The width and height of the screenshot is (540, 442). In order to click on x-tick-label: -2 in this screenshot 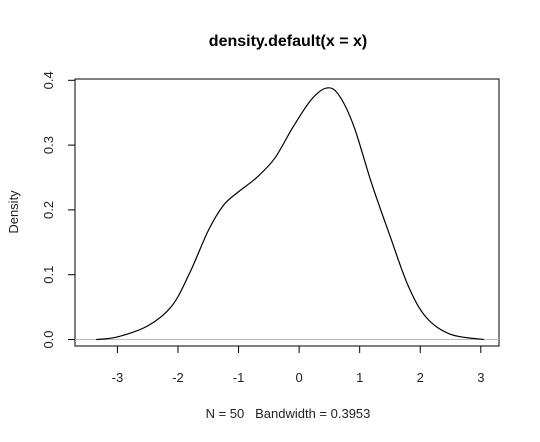, I will do `click(178, 377)`.